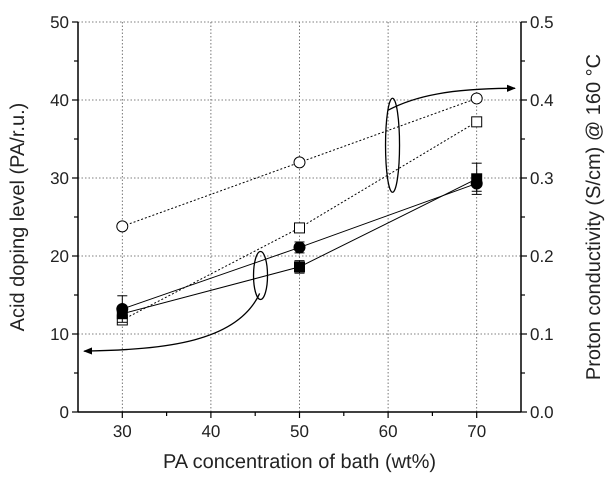 The image size is (609, 490). Describe the element at coordinates (542, 22) in the screenshot. I see `y2-tick-label: 0.5` at that location.